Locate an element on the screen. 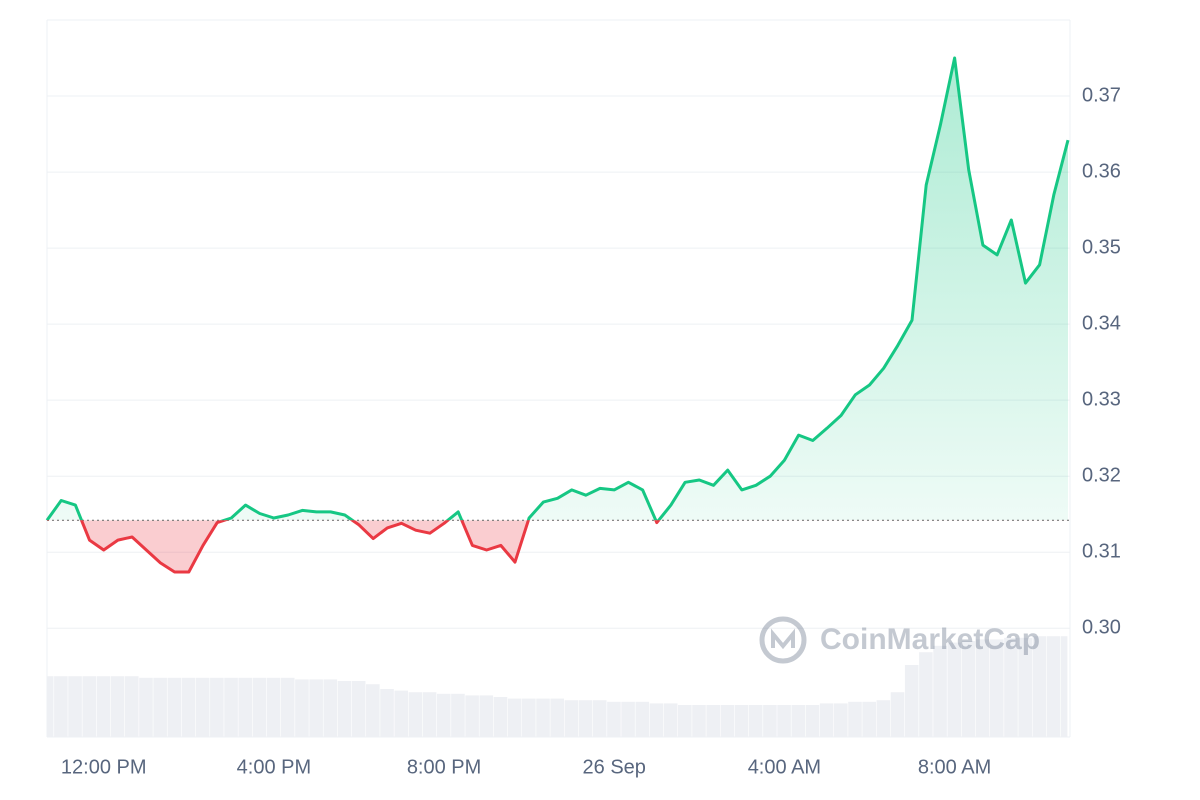  y-tick-label: 0.30 is located at coordinates (1101, 628).